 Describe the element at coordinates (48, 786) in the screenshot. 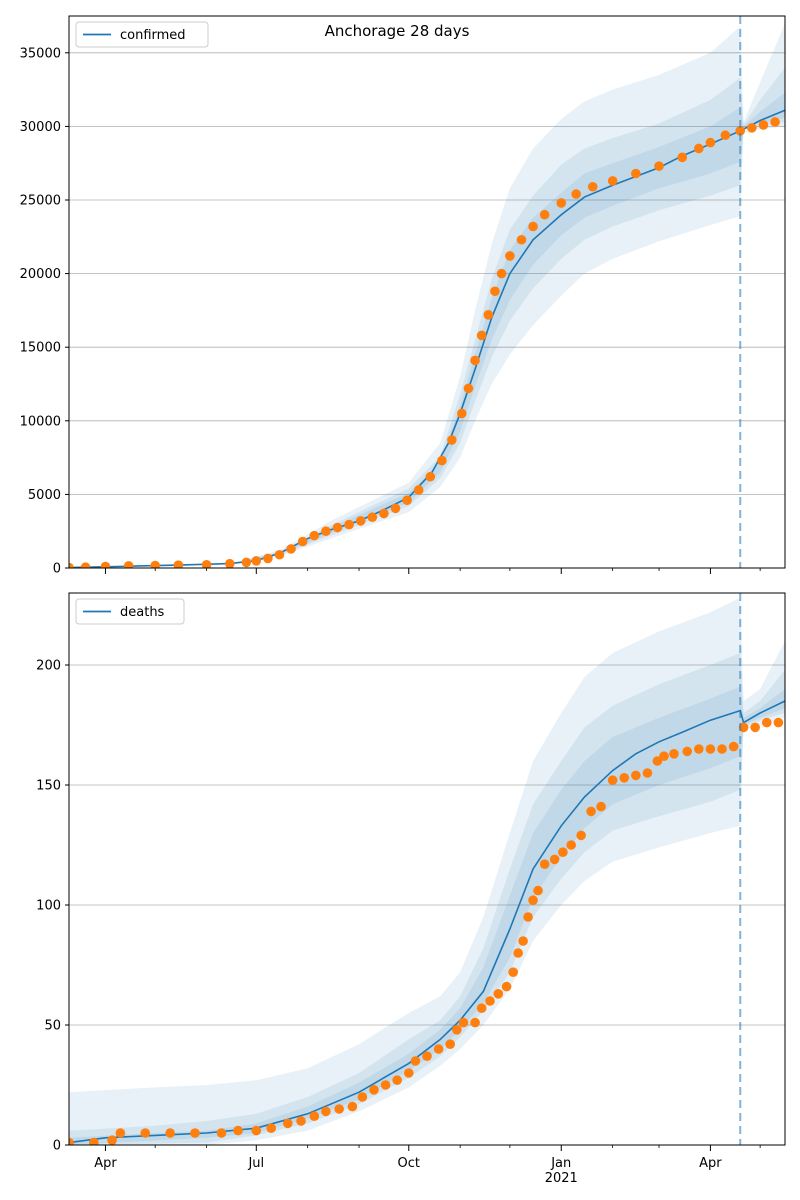

I see `y-tick-label: 150` at that location.